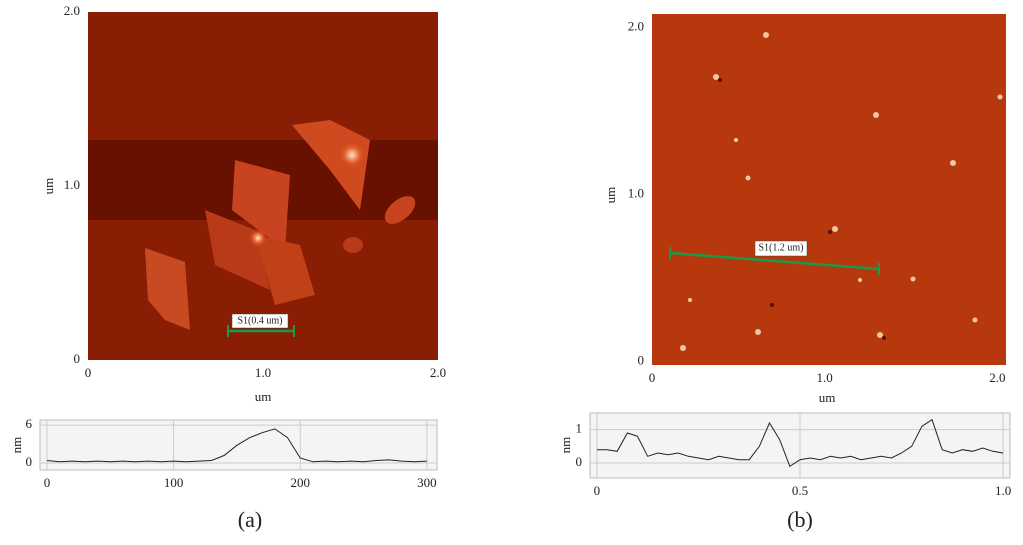 The width and height of the screenshot is (1023, 545). Describe the element at coordinates (800, 519) in the screenshot. I see `panel-label: (b)` at that location.